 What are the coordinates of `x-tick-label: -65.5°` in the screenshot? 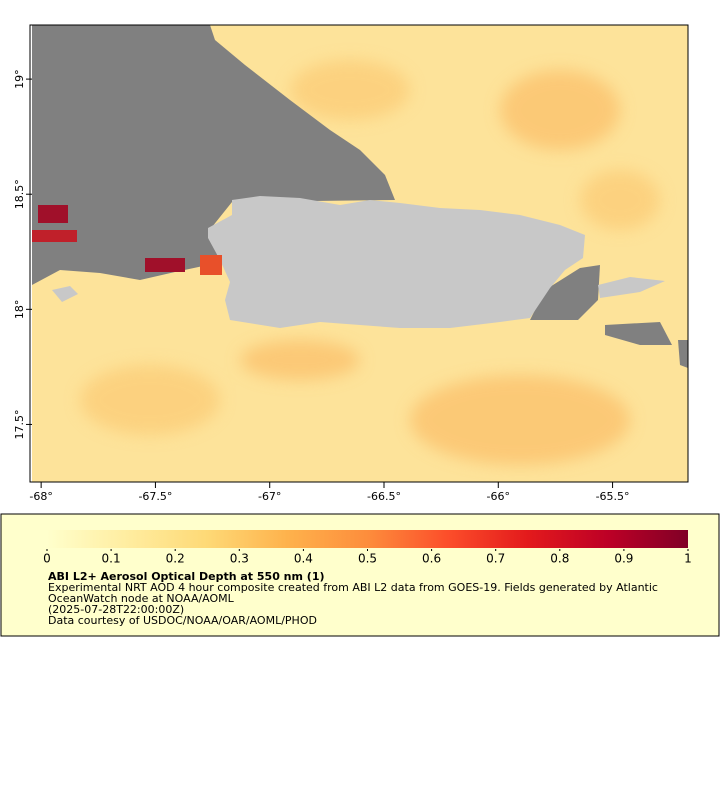 It's located at (613, 496).